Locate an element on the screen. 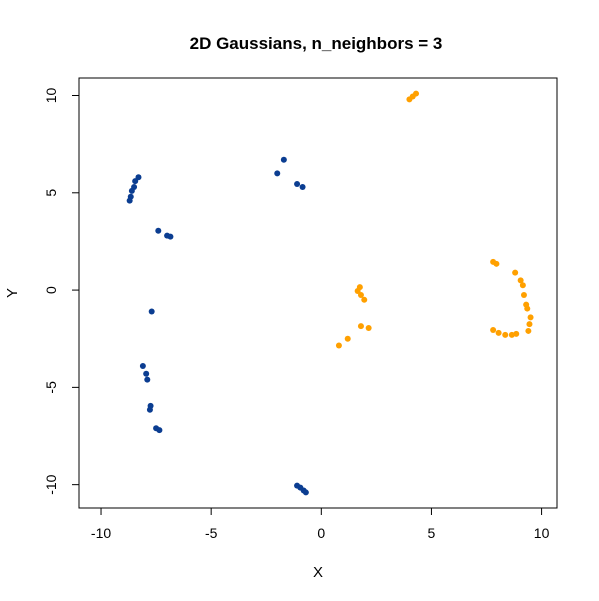 Image resolution: width=599 pixels, height=601 pixels. x-axis-label: X is located at coordinates (318, 572).